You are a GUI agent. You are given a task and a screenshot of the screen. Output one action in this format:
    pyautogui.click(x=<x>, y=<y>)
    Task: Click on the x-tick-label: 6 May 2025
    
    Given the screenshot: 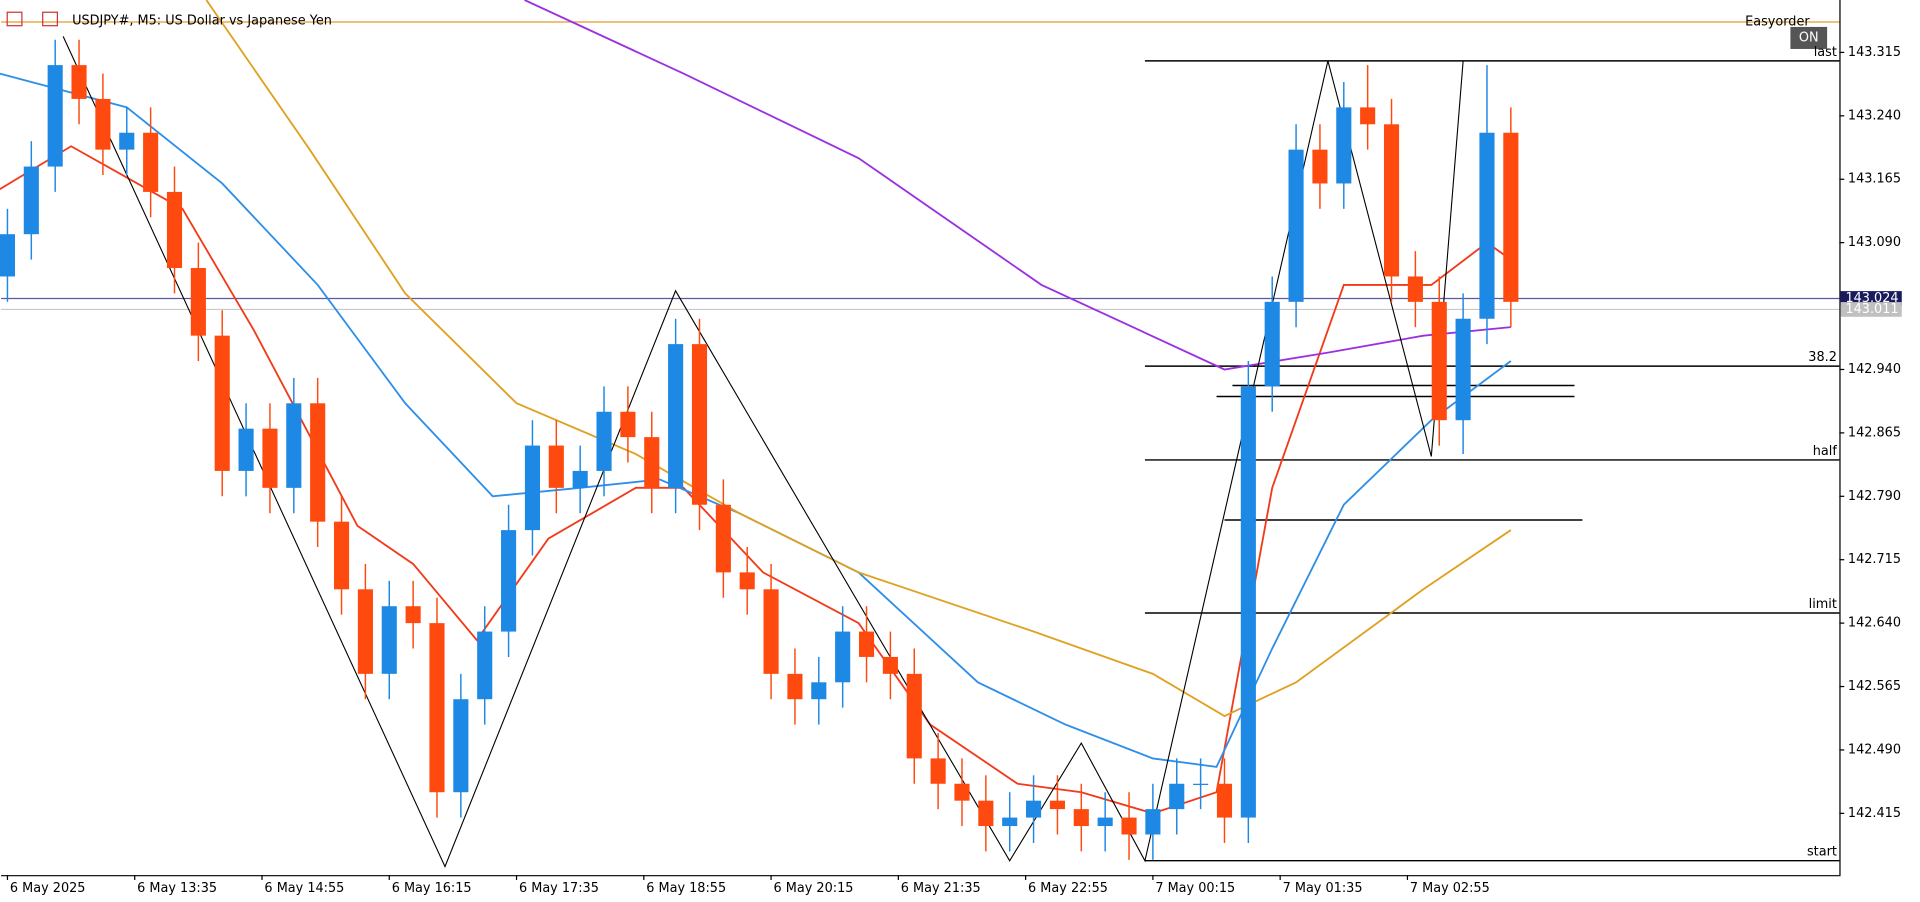 What is the action you would take?
    pyautogui.click(x=48, y=888)
    